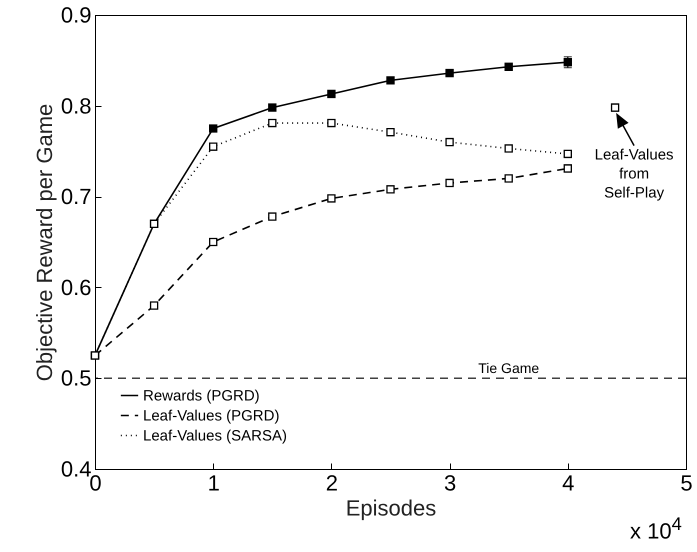 The height and width of the screenshot is (552, 697). Describe the element at coordinates (656, 528) in the screenshot. I see `text: x 10$^{4}$` at that location.